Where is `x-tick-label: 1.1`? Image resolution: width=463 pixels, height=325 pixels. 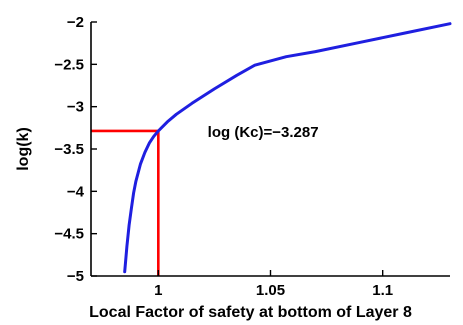
x-tick-label: 1.1 is located at coordinates (382, 290).